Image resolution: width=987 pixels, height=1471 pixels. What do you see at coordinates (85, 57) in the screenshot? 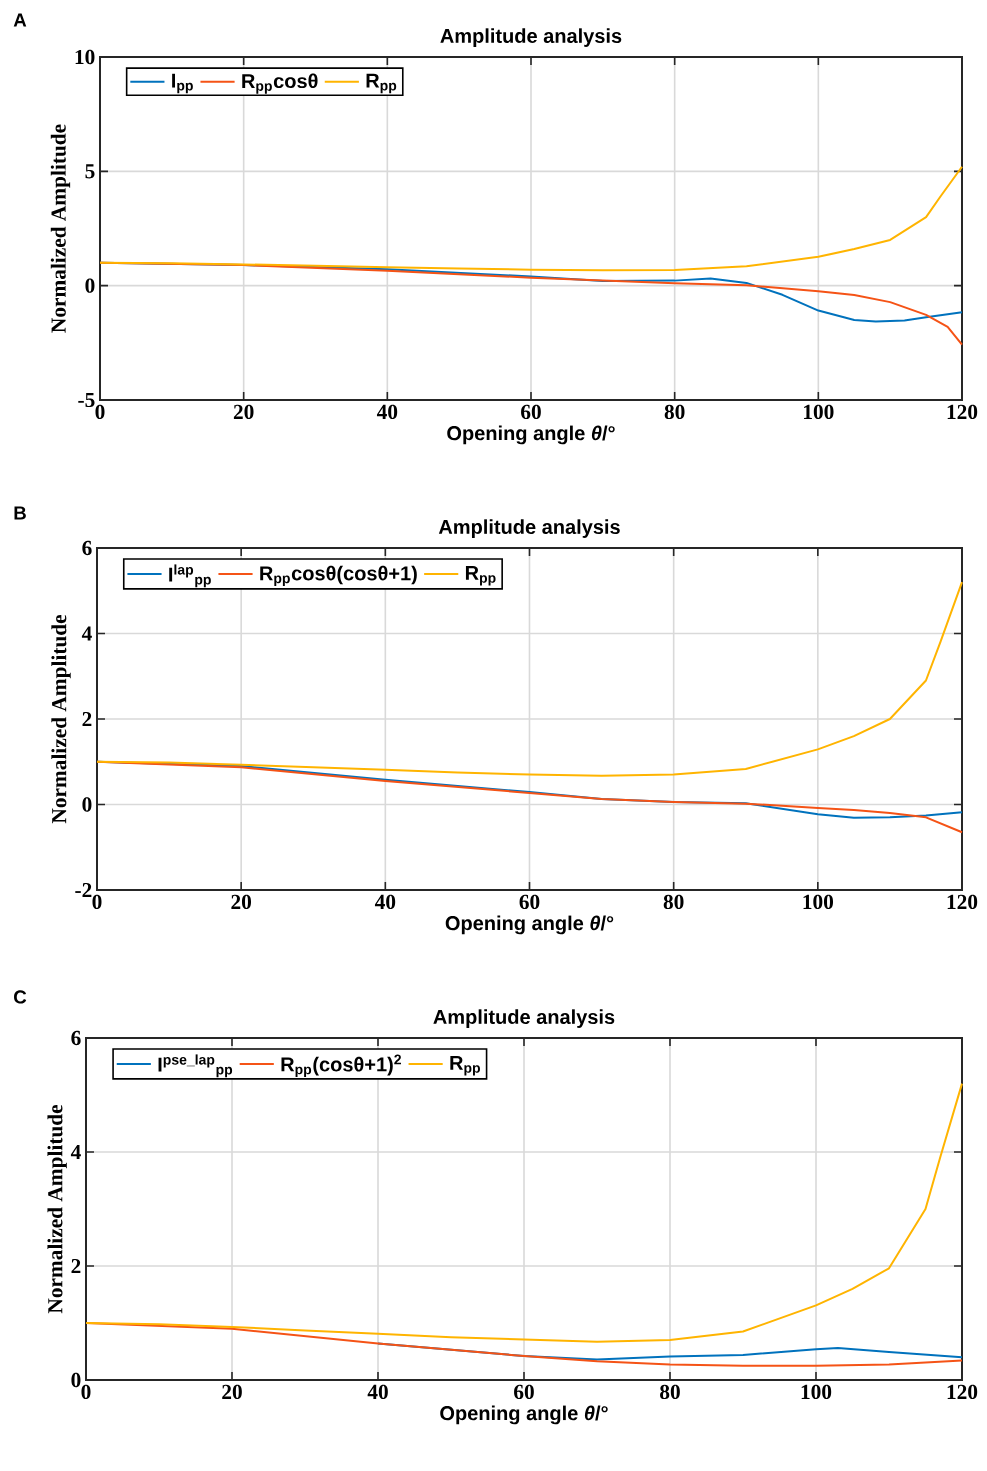
I see `y-tick-label: 10` at bounding box center [85, 57].